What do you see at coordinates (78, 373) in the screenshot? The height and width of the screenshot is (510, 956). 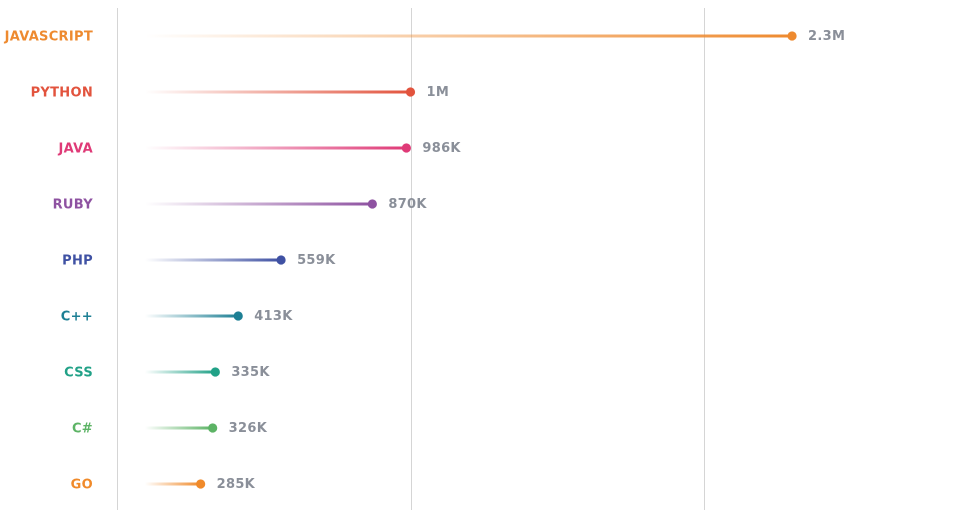 I see `category-label: CSS` at bounding box center [78, 373].